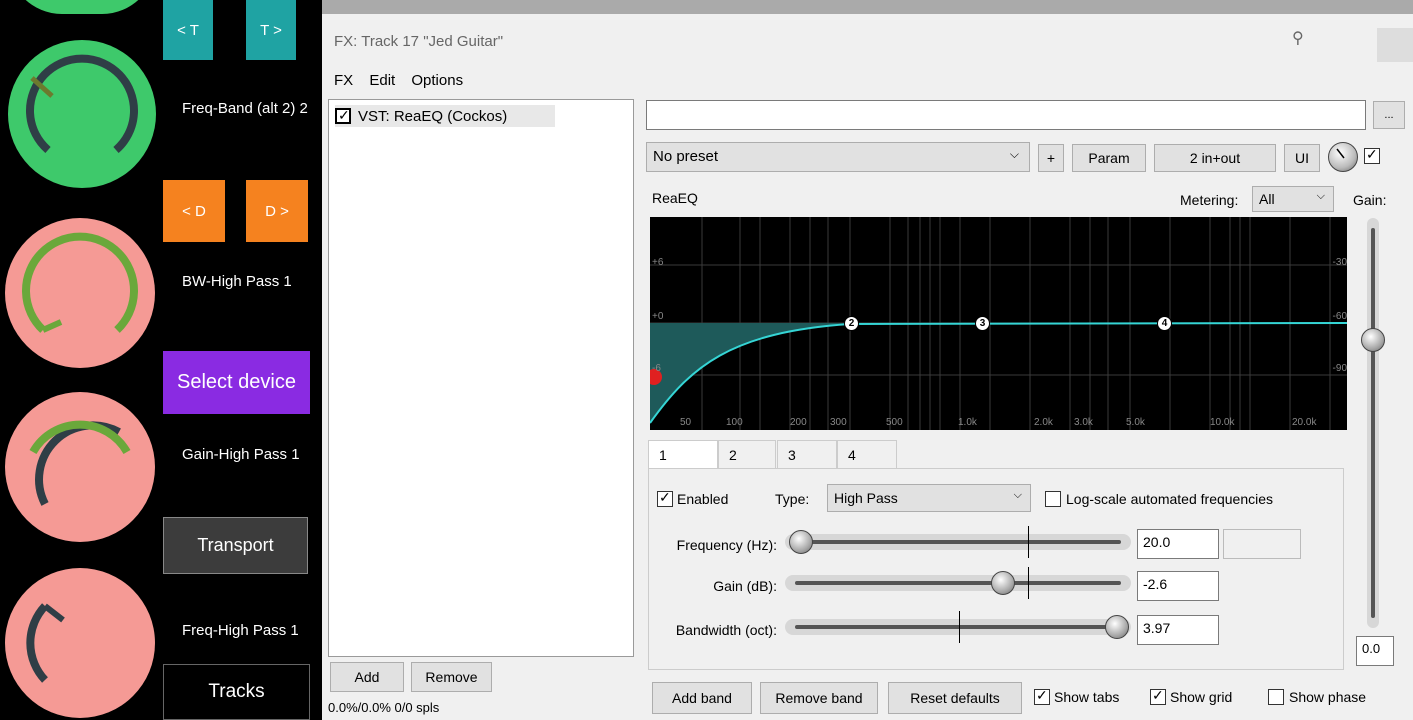  I want to click on freq-label: 20.0k, so click(1304, 422).